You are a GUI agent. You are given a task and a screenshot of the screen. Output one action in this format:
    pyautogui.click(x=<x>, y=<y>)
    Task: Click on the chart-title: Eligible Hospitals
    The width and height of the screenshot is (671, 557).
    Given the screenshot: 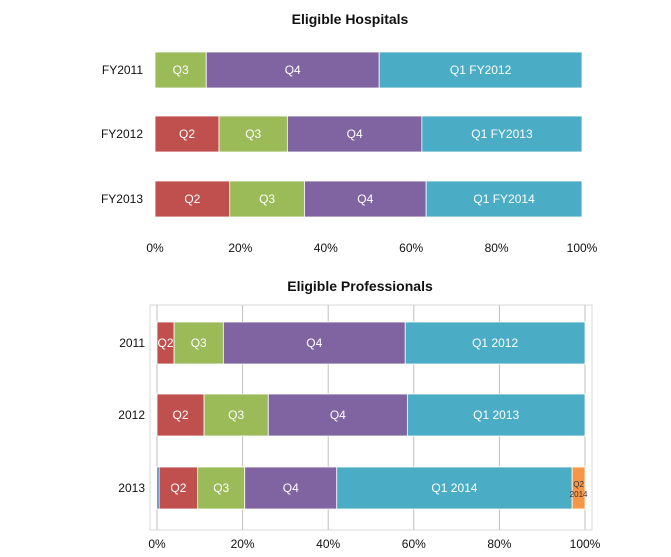 What is the action you would take?
    pyautogui.click(x=350, y=19)
    